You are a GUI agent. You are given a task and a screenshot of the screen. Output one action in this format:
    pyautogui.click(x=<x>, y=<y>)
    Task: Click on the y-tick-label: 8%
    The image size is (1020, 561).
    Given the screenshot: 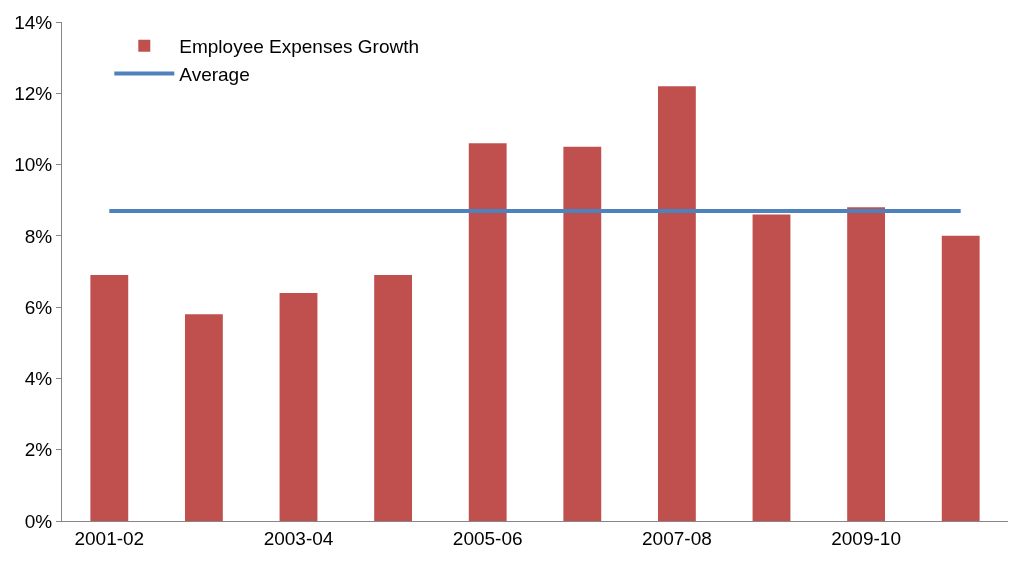 What is the action you would take?
    pyautogui.click(x=38, y=236)
    